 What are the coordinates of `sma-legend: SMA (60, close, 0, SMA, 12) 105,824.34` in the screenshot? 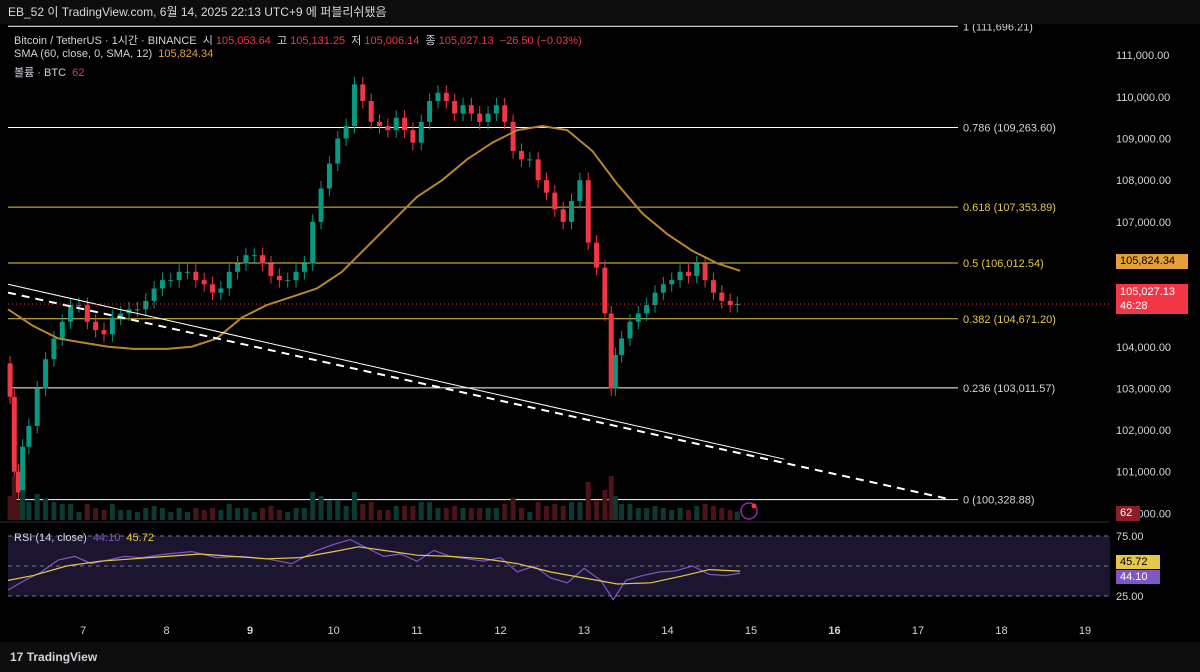 It's located at (115, 54).